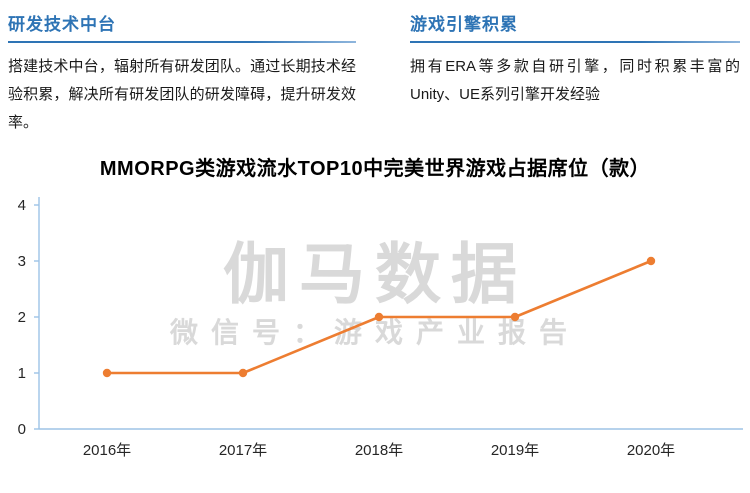  I want to click on svg-text: 2019年, so click(515, 450).